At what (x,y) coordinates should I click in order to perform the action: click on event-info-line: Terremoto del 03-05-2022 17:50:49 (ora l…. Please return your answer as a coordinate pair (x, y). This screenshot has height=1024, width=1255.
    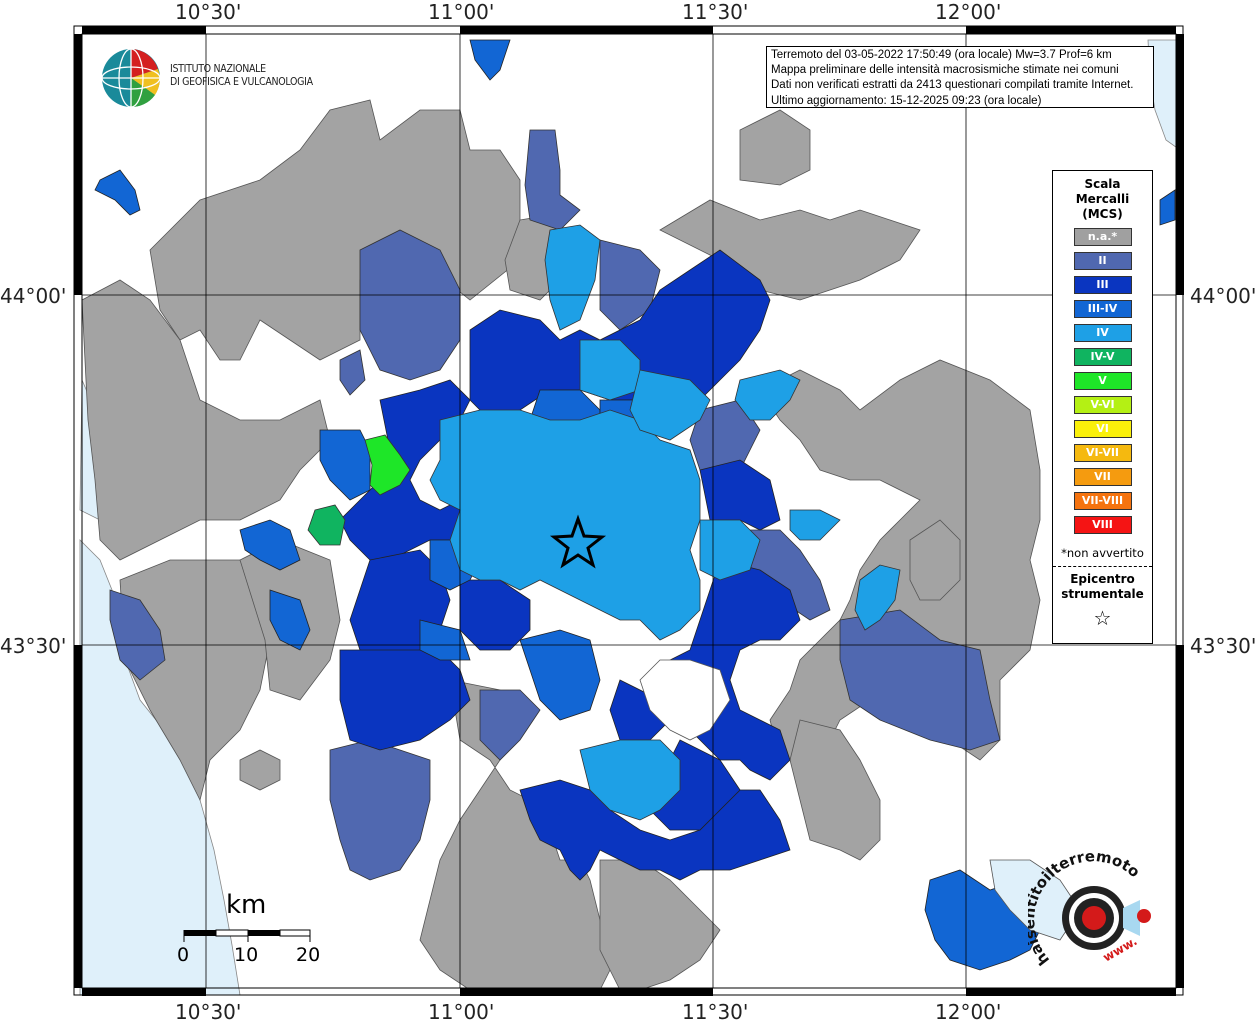
    Looking at the image, I should click on (941, 55).